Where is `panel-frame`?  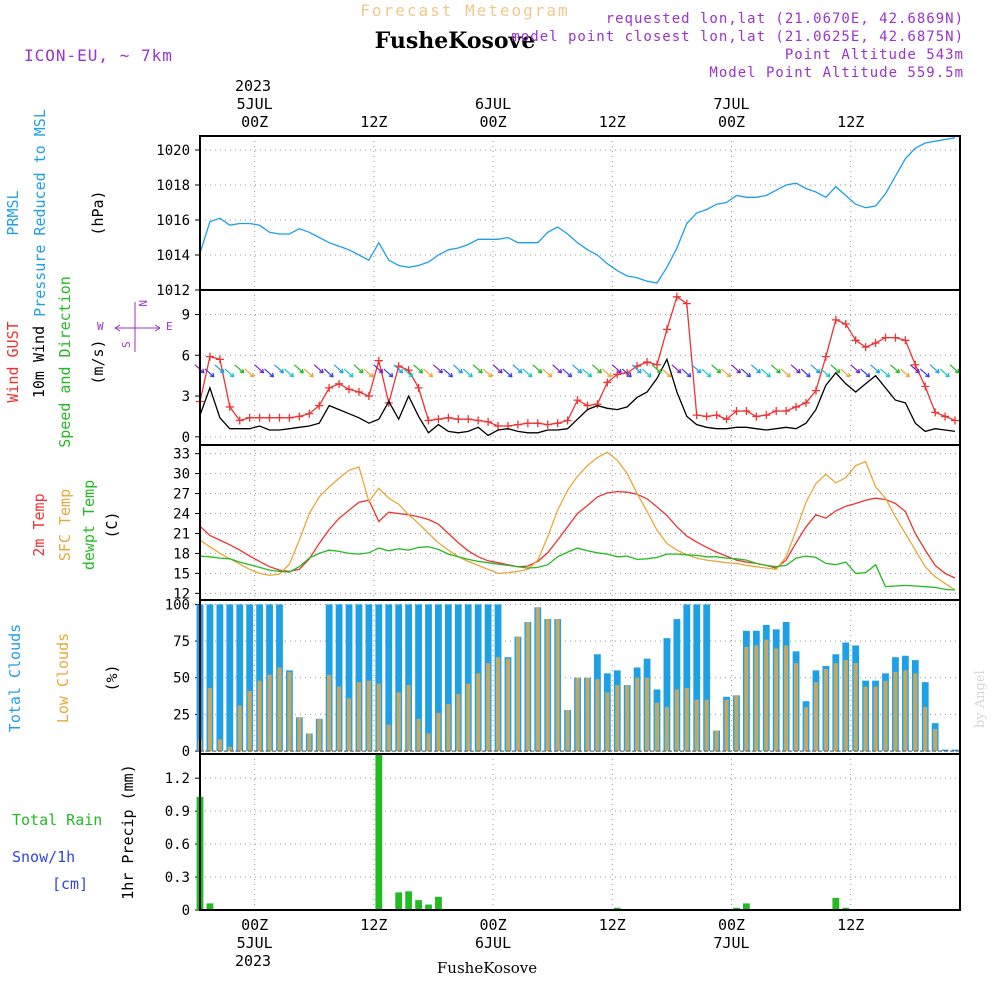
panel-frame is located at coordinates (580, 213).